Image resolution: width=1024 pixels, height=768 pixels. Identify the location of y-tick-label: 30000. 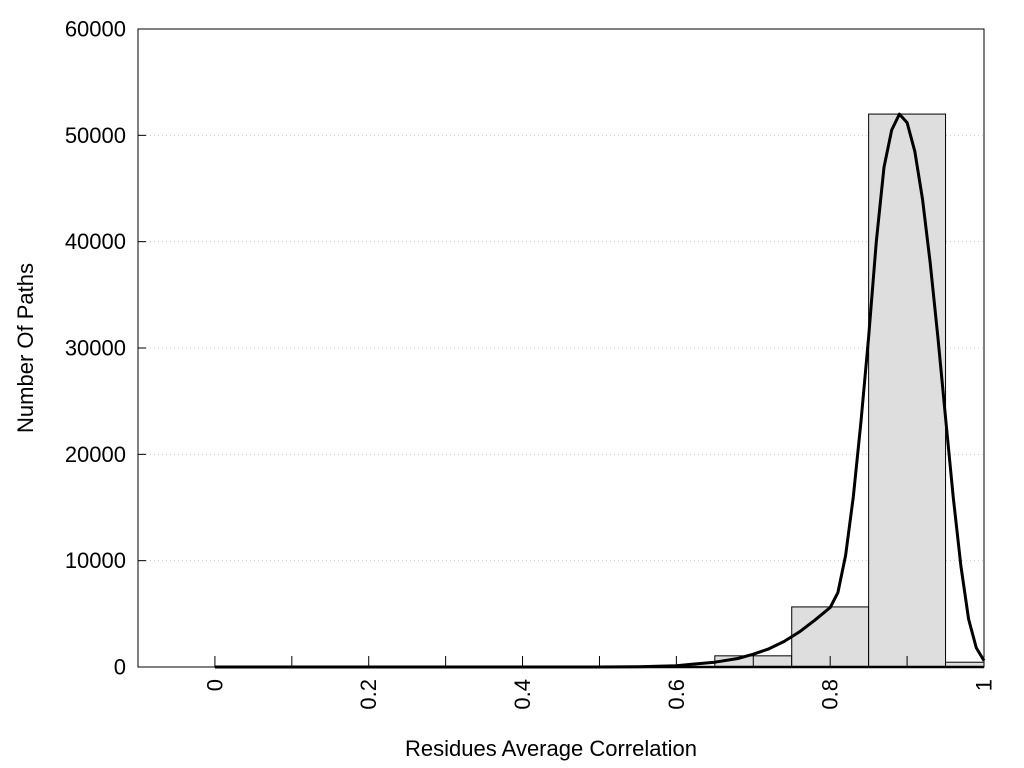
(95, 348).